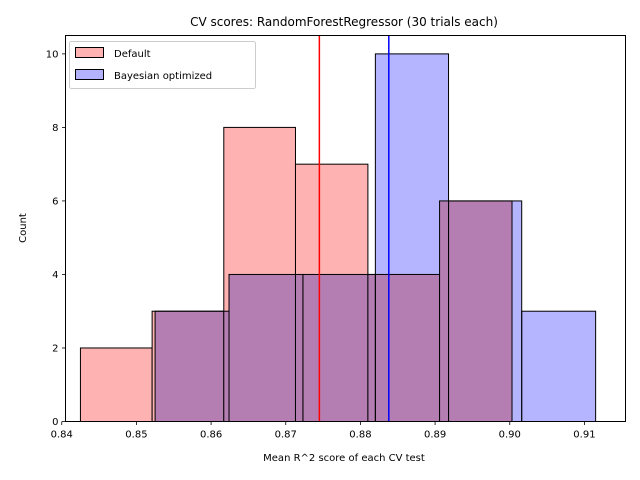 The image size is (640, 480). I want to click on y-tick-label: 2, so click(55, 348).